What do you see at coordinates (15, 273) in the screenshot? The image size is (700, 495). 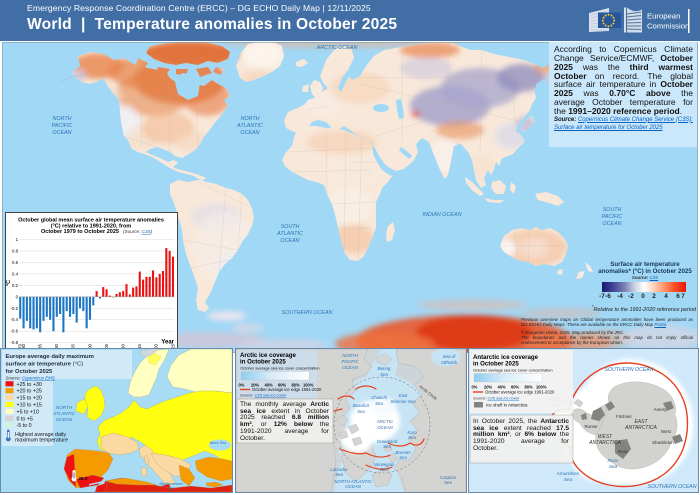 I see `svg-text: 0.4` at bounding box center [15, 273].